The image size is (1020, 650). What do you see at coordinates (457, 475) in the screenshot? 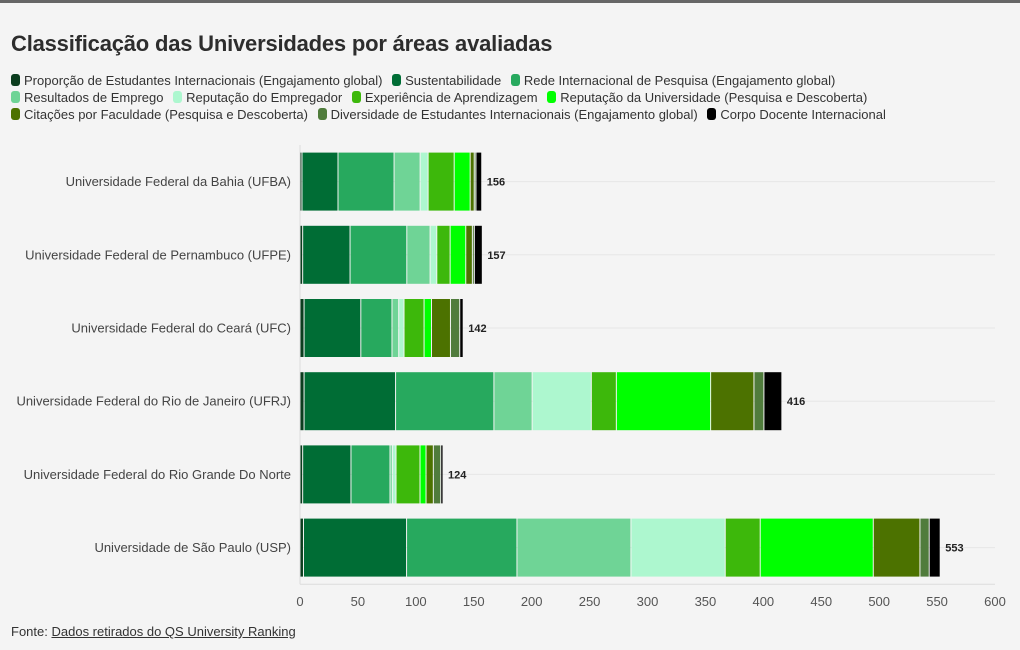
I see `total-label: 124` at bounding box center [457, 475].